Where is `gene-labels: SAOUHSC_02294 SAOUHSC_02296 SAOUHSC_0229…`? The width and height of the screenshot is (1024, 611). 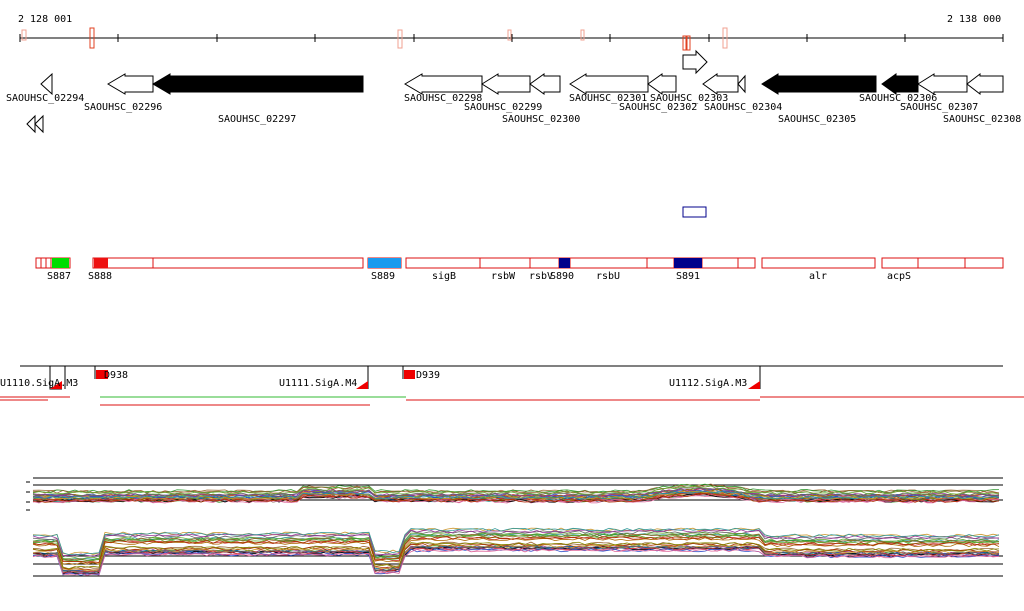 gene-labels: SAOUHSC_02294 SAOUHSC_02296 SAOUHSC_0229… is located at coordinates (513, 109).